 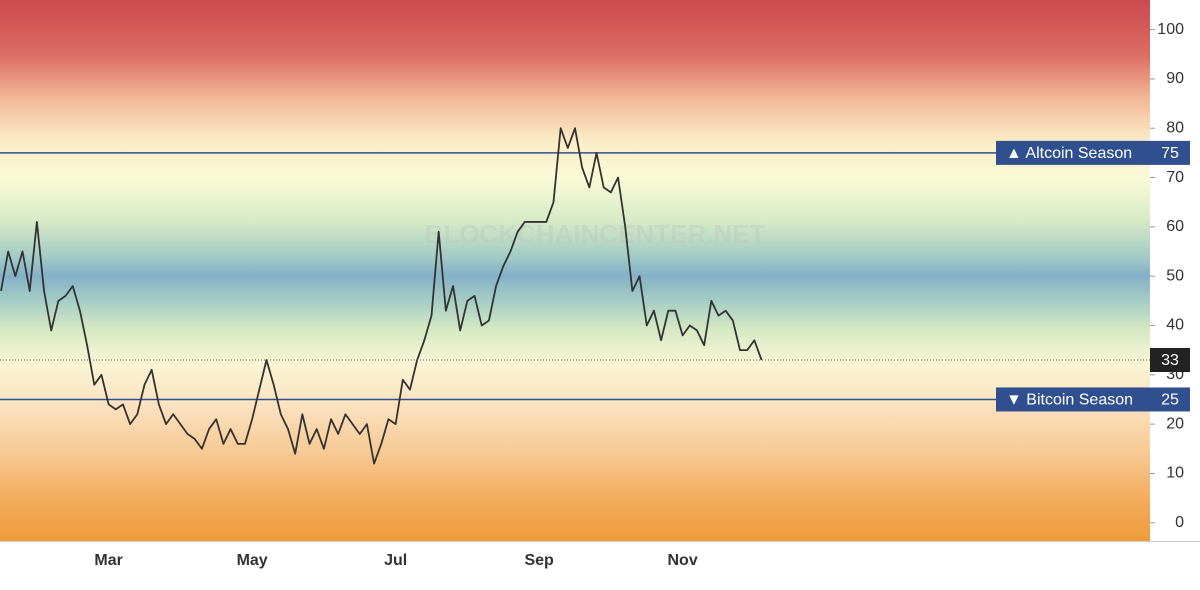 I want to click on reference-value: 75, so click(x=1170, y=153).